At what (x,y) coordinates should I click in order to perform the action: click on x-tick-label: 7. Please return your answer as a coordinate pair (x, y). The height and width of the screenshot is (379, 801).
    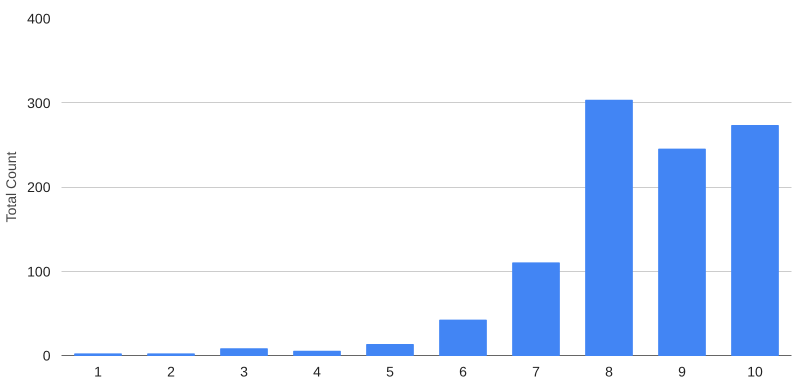
    Looking at the image, I should click on (536, 371).